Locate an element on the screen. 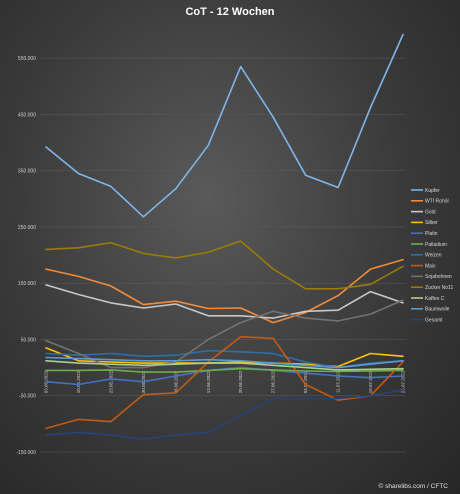 The image size is (460, 494). x-tick-label: 23.05.2022 is located at coordinates (110, 381).